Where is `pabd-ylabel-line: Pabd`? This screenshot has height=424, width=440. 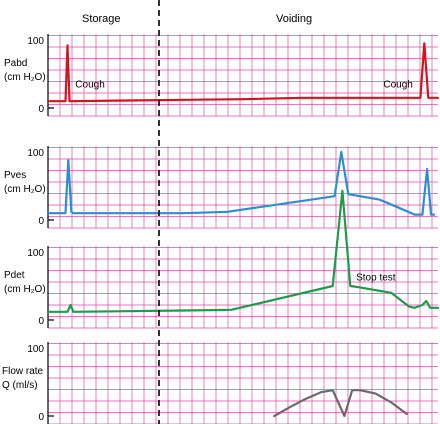 pabd-ylabel-line: Pabd is located at coordinates (15, 63).